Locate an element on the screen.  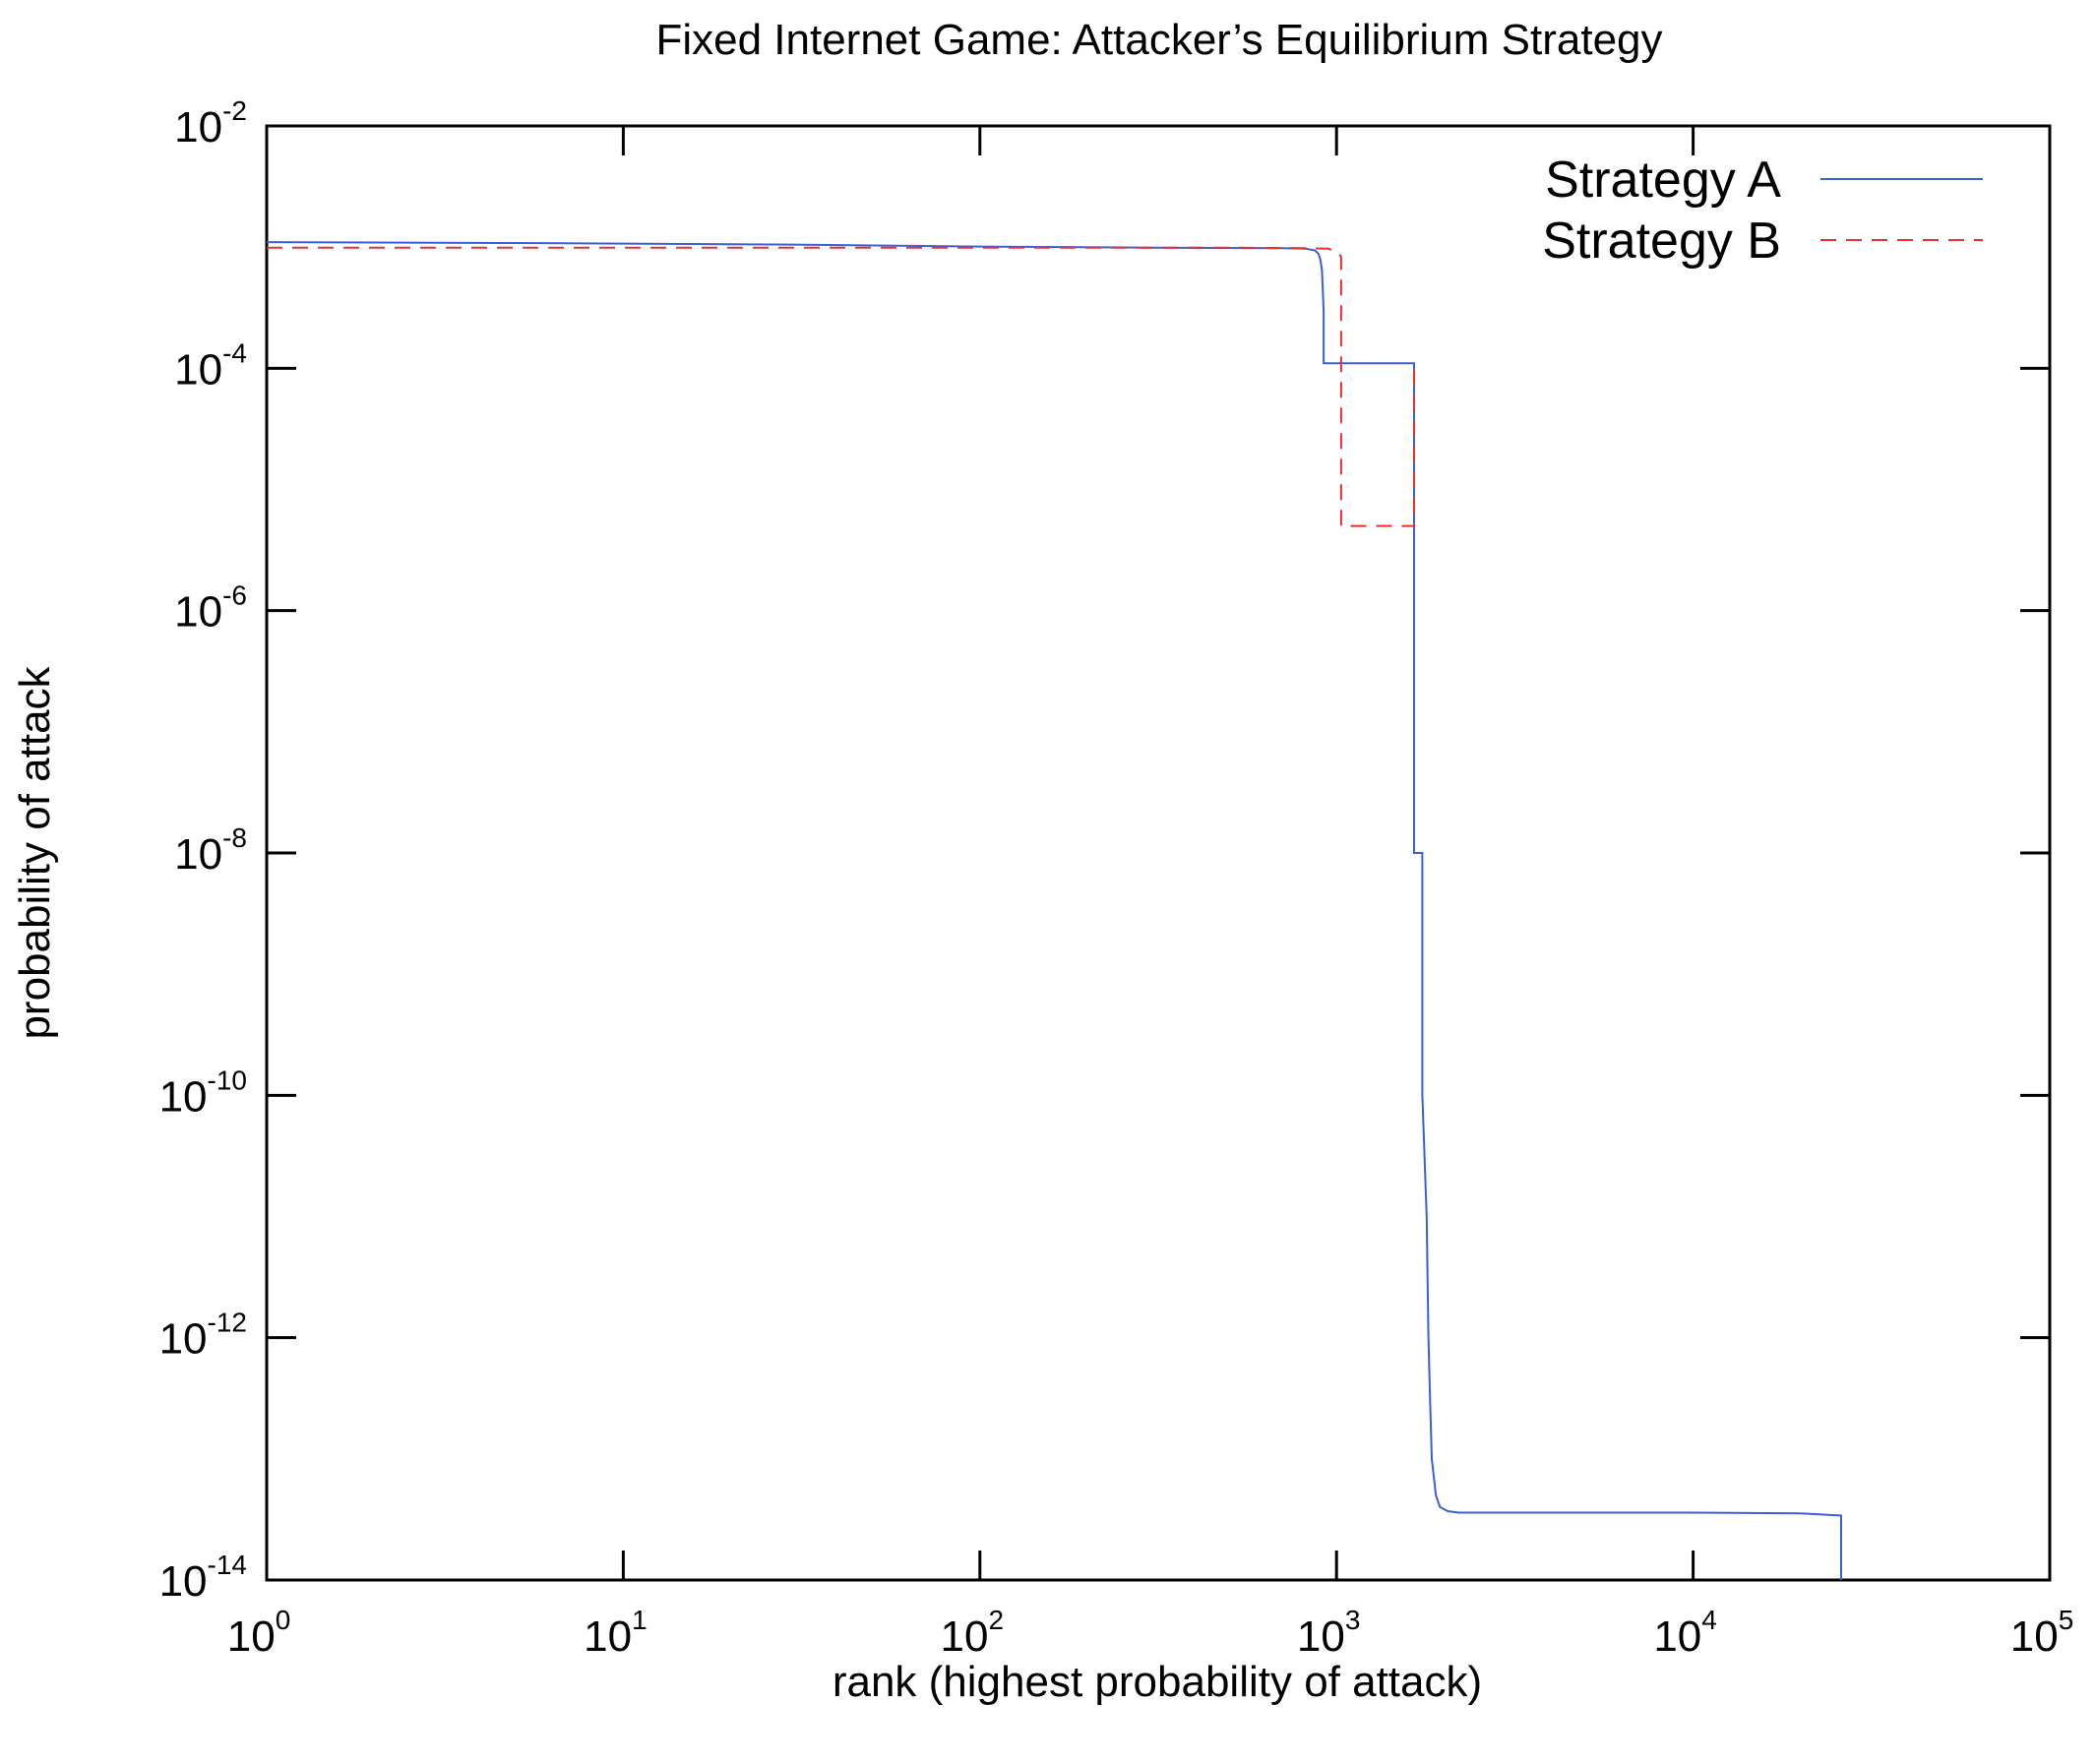
y-tick-label: 10⁻⁶ is located at coordinates (210, 608).